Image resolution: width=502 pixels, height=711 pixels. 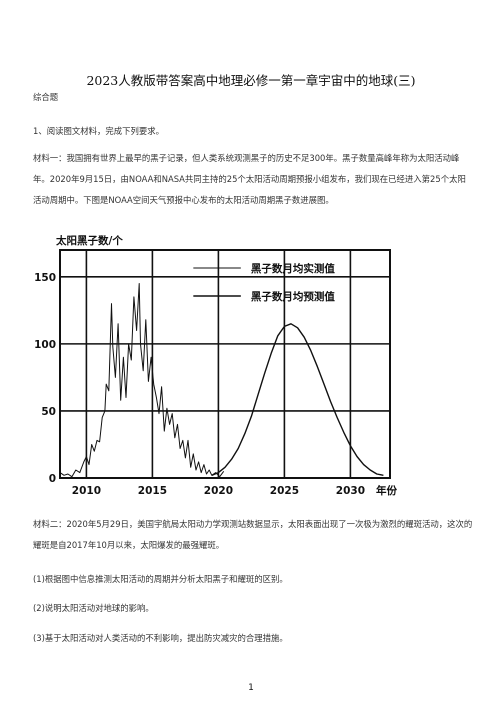 I want to click on x-tick-label: 2020, so click(x=218, y=491).